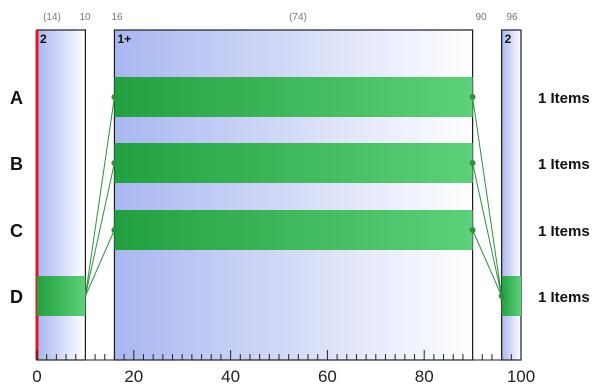 The height and width of the screenshot is (389, 613). What do you see at coordinates (117, 17) in the screenshot?
I see `top-label-2: 16` at bounding box center [117, 17].